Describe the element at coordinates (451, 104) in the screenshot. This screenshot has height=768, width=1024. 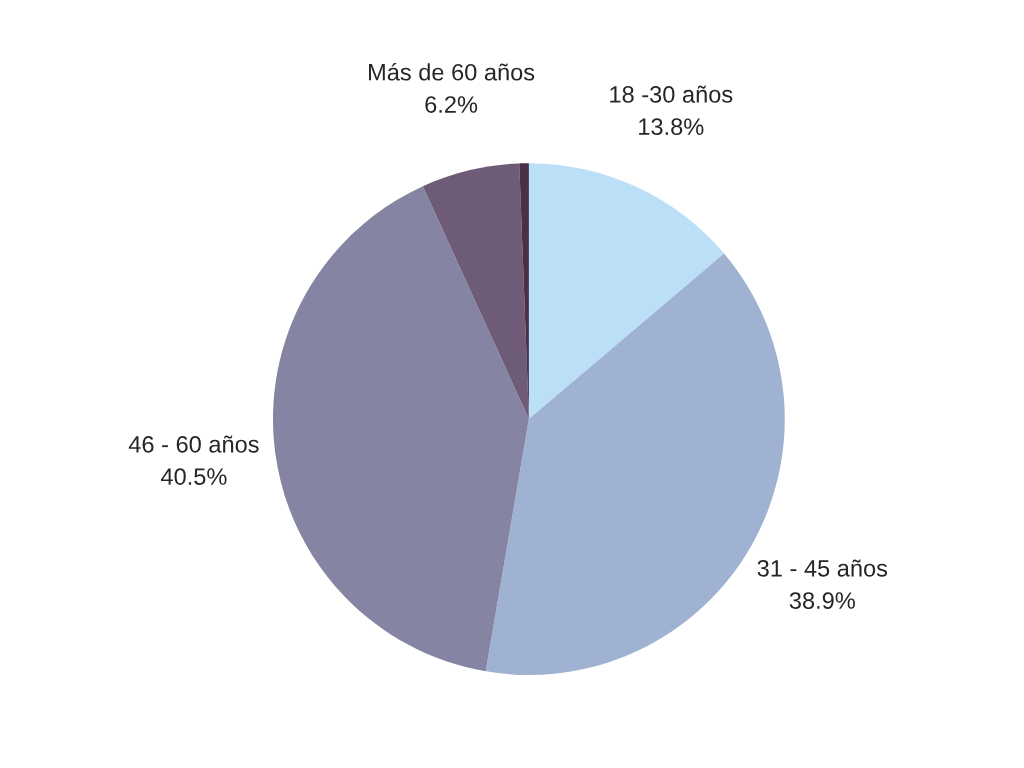
I see `data-label: 6.2%` at that location.